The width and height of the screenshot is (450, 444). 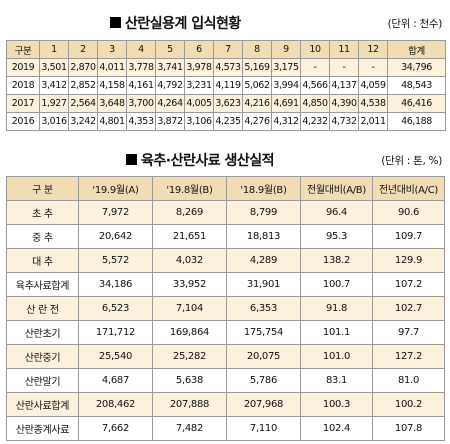 What do you see at coordinates (336, 356) in the screenshot?
I see `table-cell: 101.0` at bounding box center [336, 356].